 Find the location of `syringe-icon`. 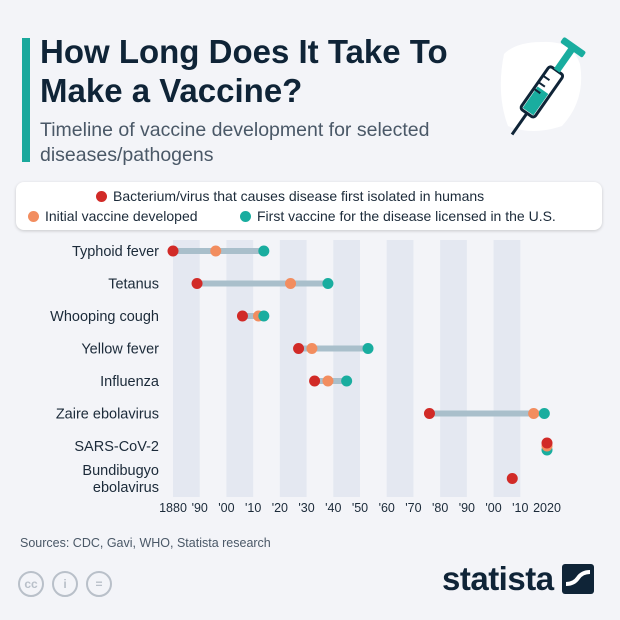

syringe-icon is located at coordinates (543, 86).